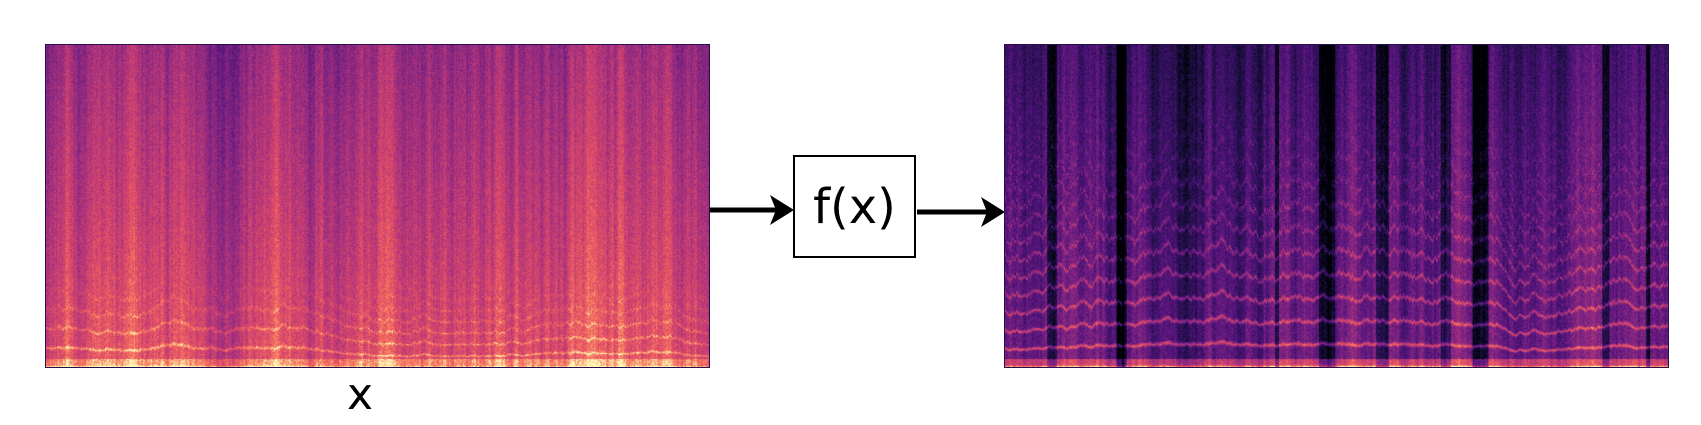  I want to click on arrow-function-to-output, so click(961, 212).